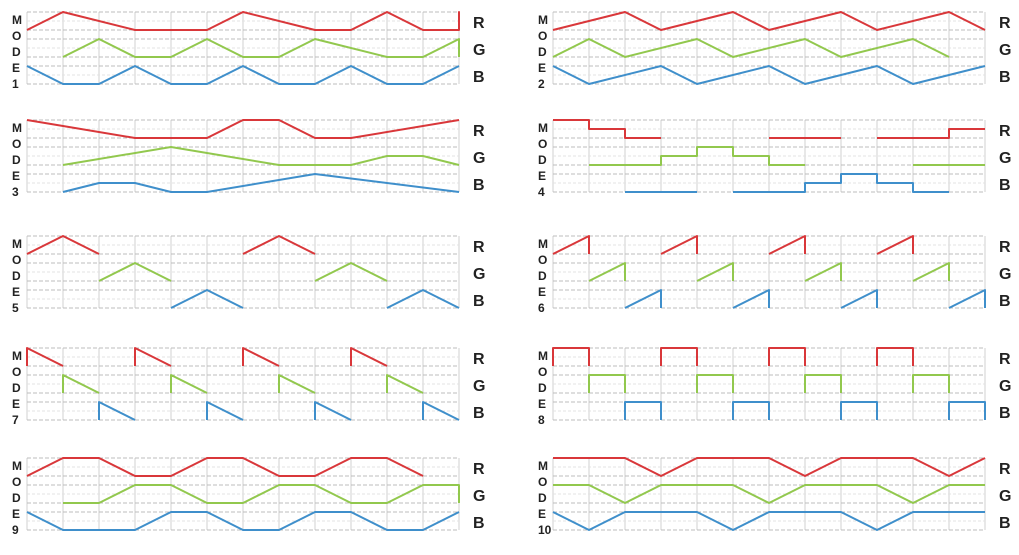  Describe the element at coordinates (15, 84) in the screenshot. I see `mode-number: 1` at that location.